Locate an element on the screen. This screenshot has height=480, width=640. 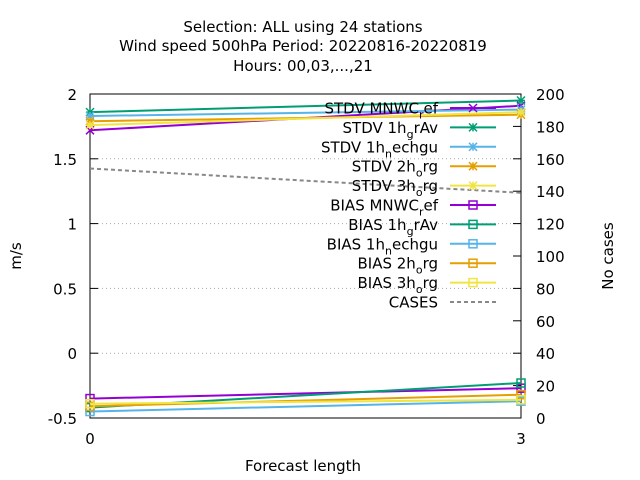
legend-label: BIAS MNWCref is located at coordinates (384, 208).